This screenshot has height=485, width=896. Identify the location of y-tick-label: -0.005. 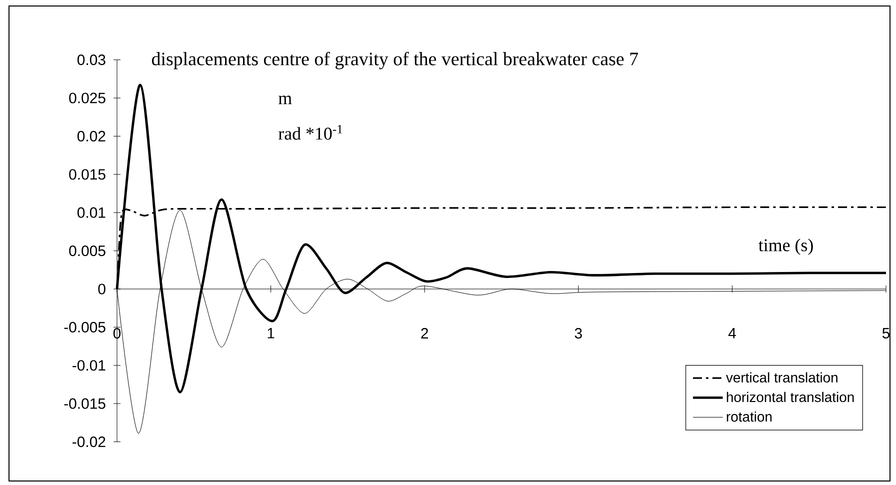
(85, 327).